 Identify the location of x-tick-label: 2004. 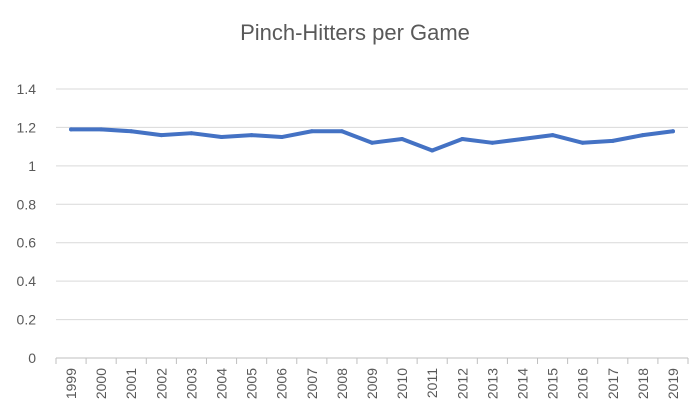
(222, 383).